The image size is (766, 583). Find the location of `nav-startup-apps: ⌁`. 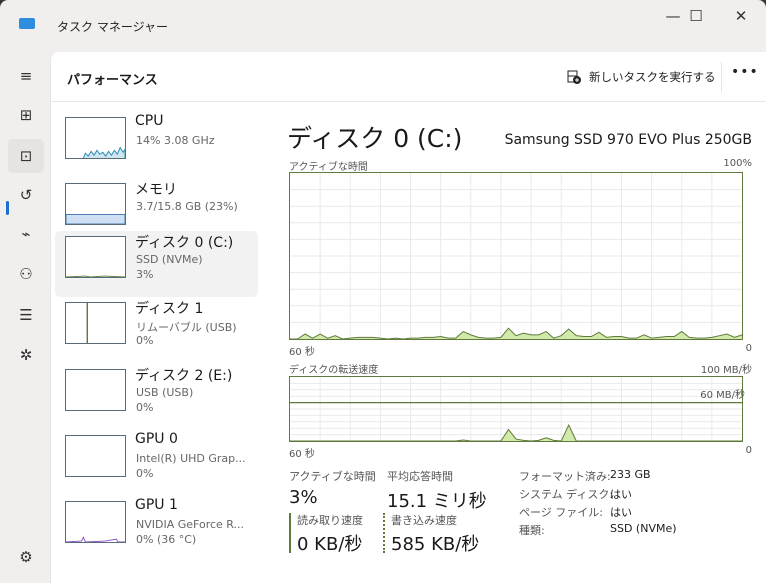

nav-startup-apps: ⌁ is located at coordinates (26, 234).